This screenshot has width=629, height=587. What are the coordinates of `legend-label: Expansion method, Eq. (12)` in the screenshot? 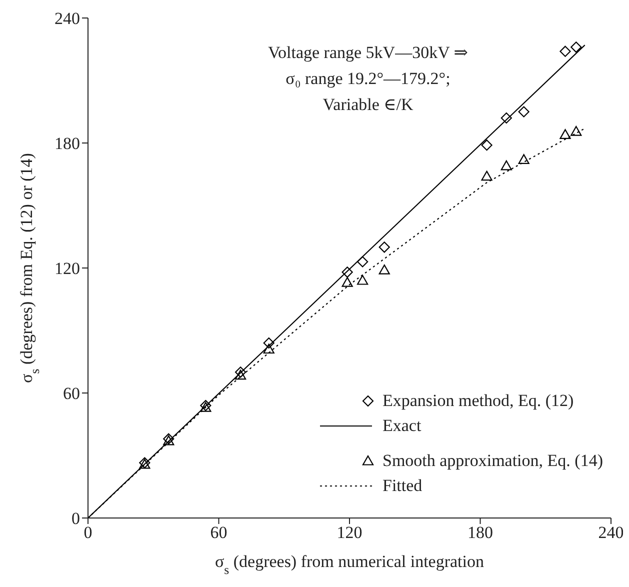 It's located at (478, 400).